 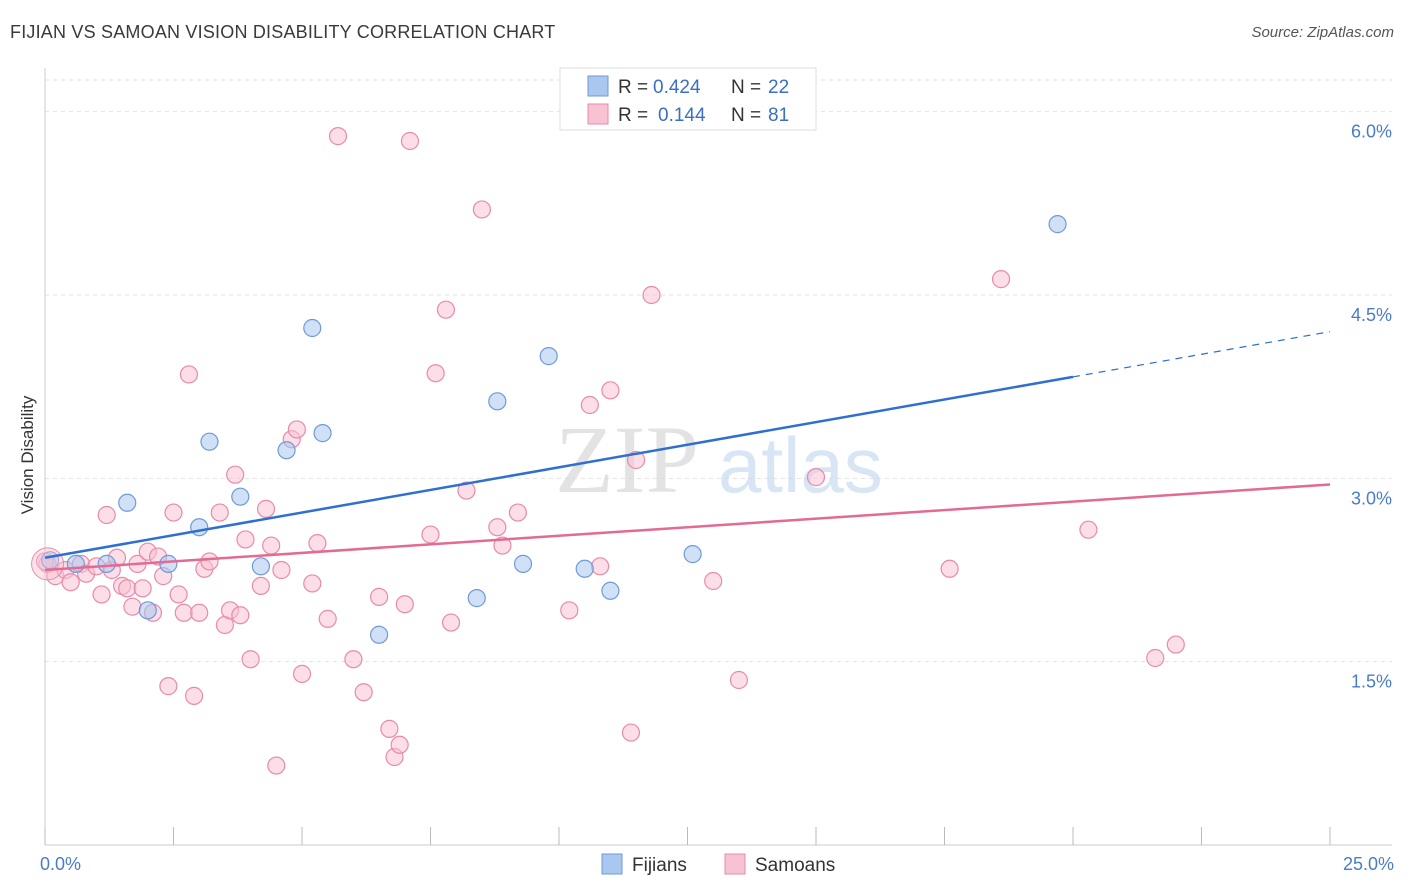 What do you see at coordinates (598, 86) in the screenshot?
I see `legend-swatch-fijians` at bounding box center [598, 86].